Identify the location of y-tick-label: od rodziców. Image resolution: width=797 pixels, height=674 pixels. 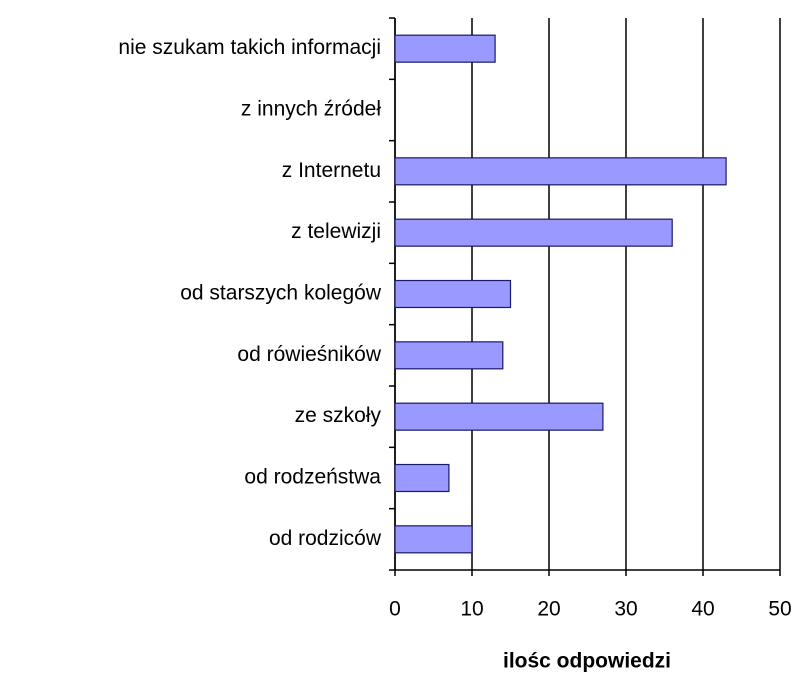
(325, 538).